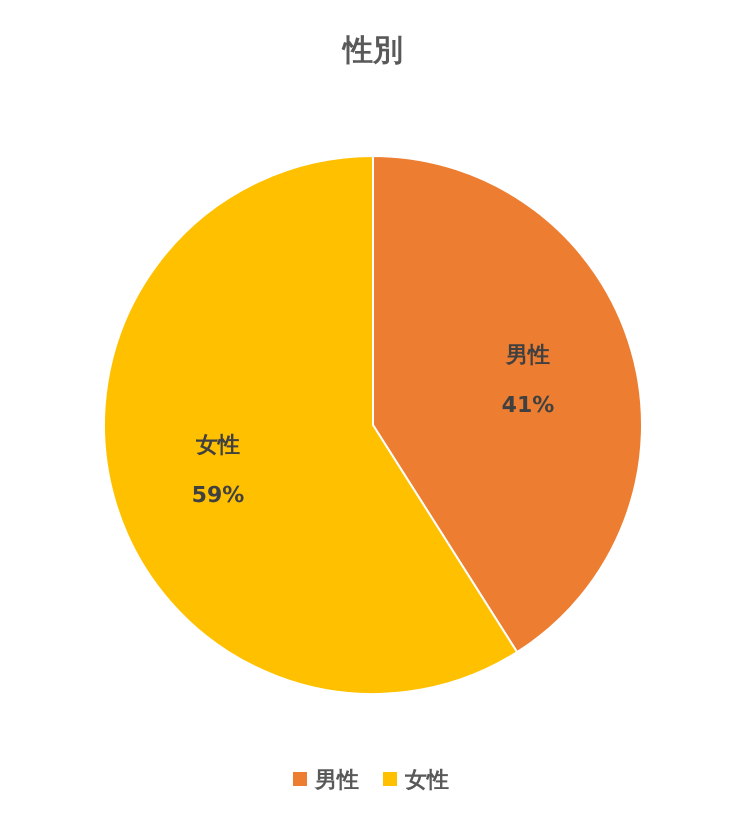  Describe the element at coordinates (217, 445) in the screenshot. I see `slice-label: 女性` at that location.